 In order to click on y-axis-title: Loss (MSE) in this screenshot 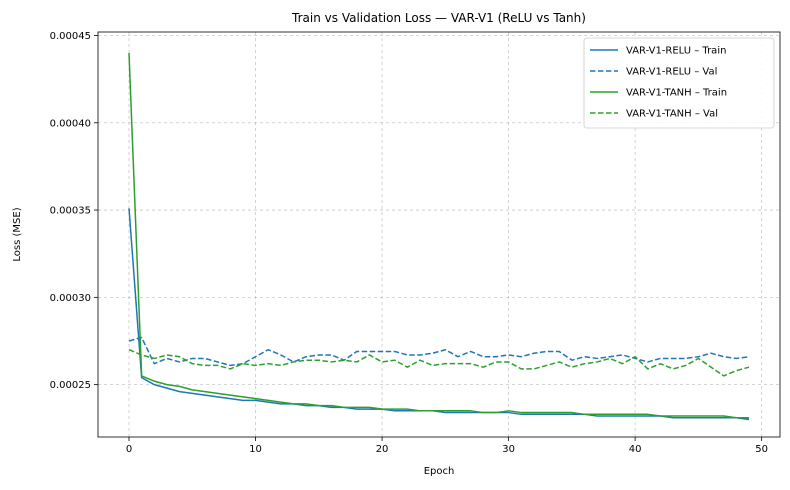, I will do `click(17, 234)`.